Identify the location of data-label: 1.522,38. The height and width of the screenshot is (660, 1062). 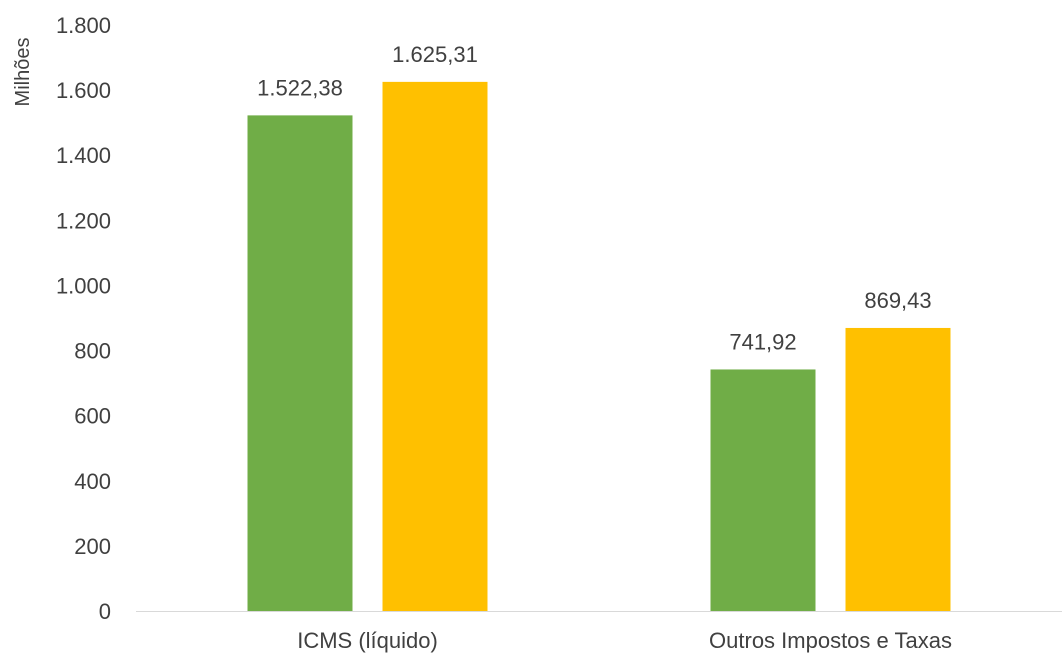
(300, 87).